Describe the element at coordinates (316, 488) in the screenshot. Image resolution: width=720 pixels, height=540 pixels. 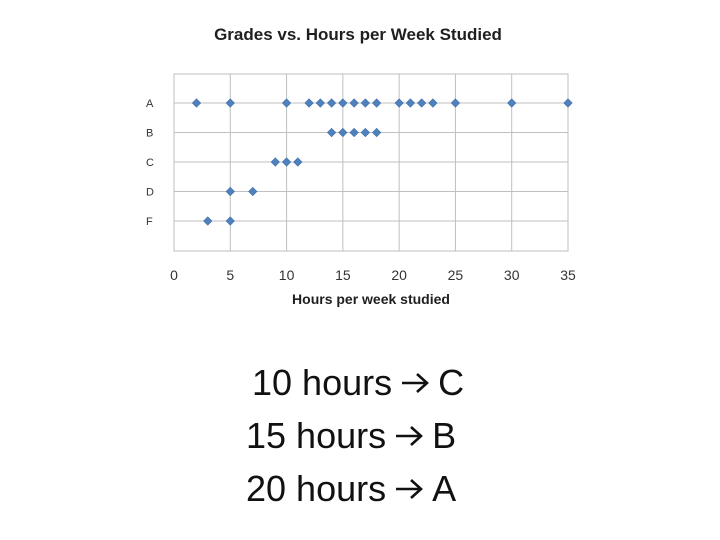
I see `summary-hours: 20 hours` at that location.